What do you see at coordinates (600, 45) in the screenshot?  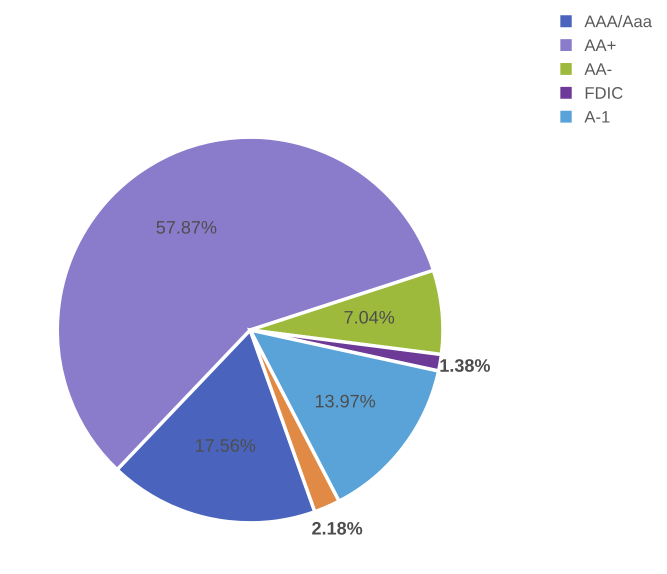 I see `legend-label: AA+` at bounding box center [600, 45].